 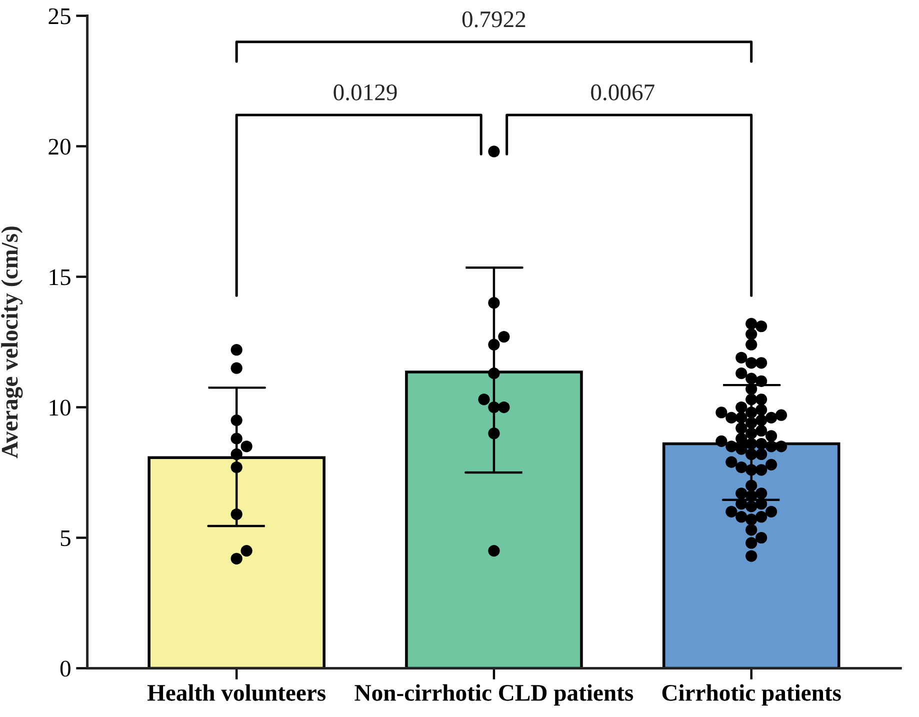 I want to click on y-tick-label: 15, so click(x=60, y=277).